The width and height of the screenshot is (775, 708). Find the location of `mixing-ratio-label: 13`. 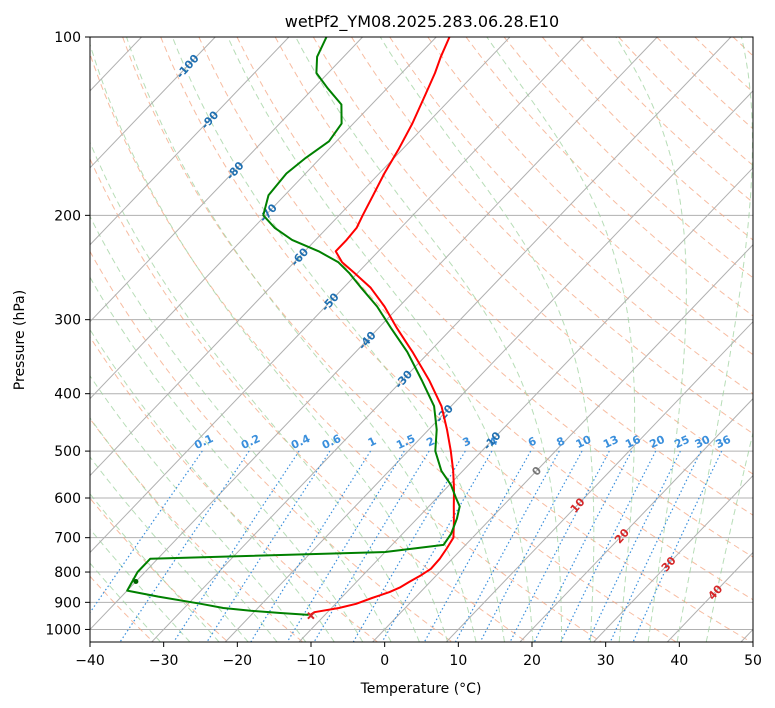

mixing-ratio-label: 13 is located at coordinates (610, 442).